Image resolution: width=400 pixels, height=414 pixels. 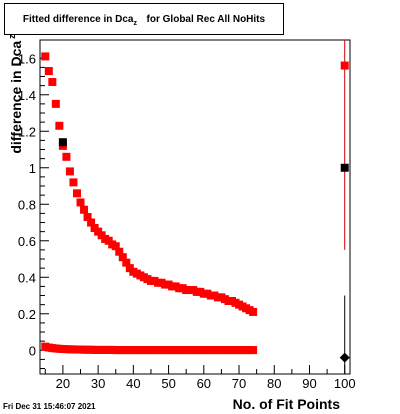 What do you see at coordinates (27, 314) in the screenshot?
I see `y-tick-label: 0.2` at bounding box center [27, 314].